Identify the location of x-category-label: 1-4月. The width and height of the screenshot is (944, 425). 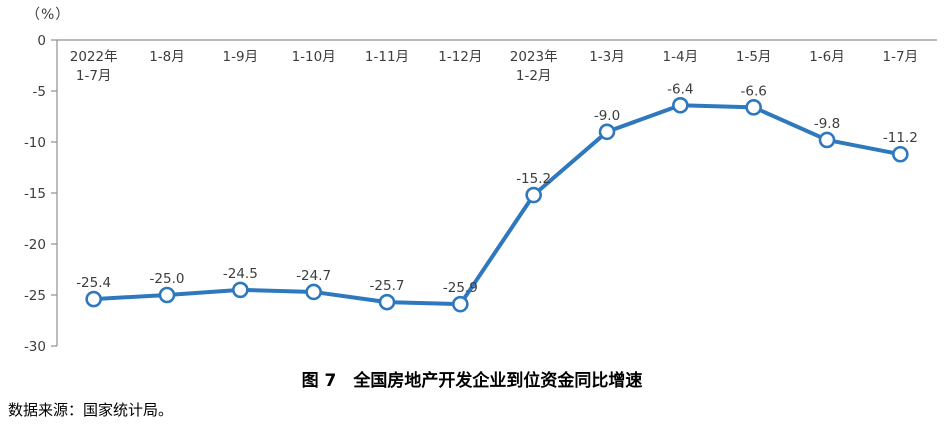
(681, 57).